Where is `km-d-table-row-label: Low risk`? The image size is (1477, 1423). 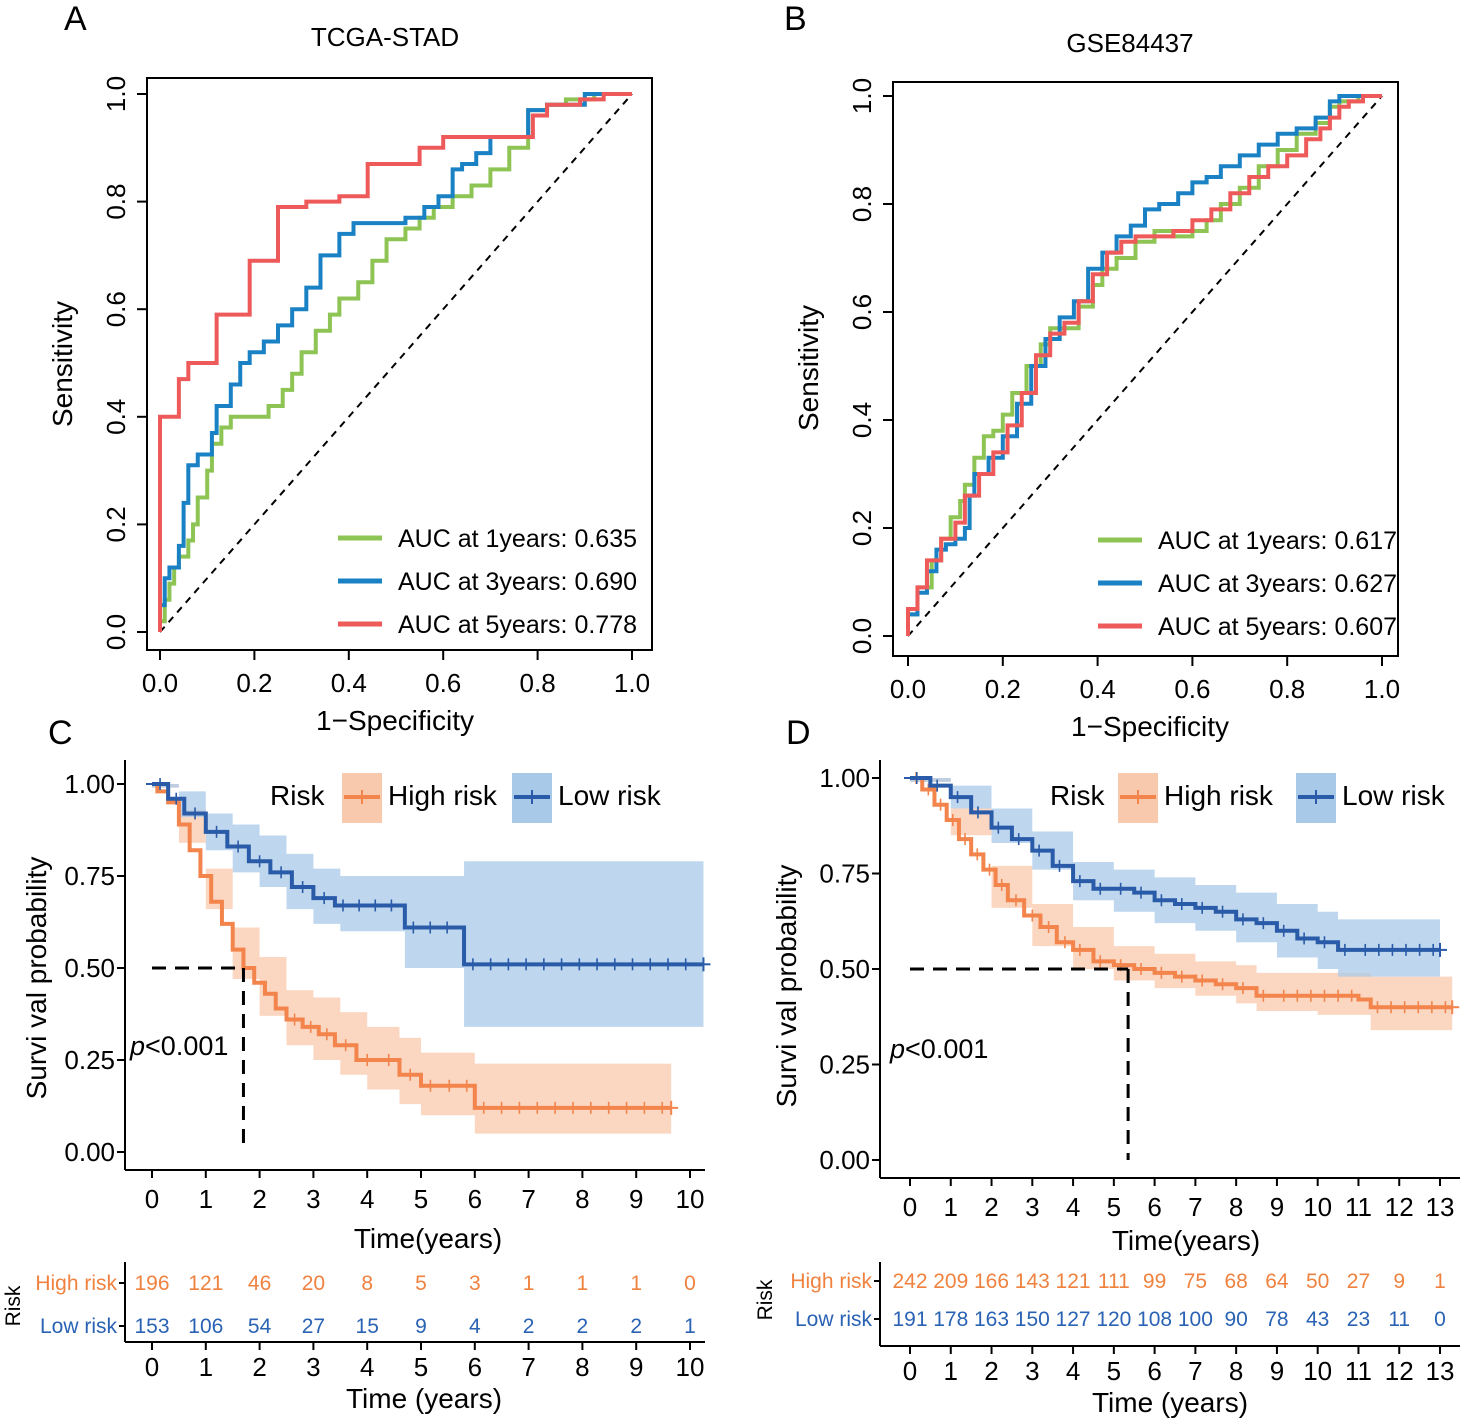 km-d-table-row-label: Low risk is located at coordinates (834, 1319).